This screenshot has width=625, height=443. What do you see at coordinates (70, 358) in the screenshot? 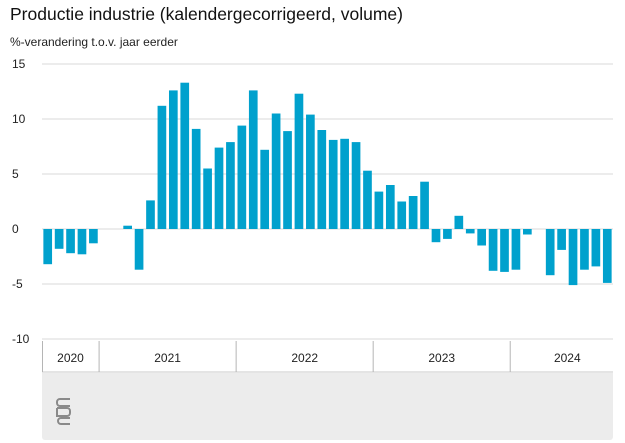
I see `x-year-label: 2020` at bounding box center [70, 358].